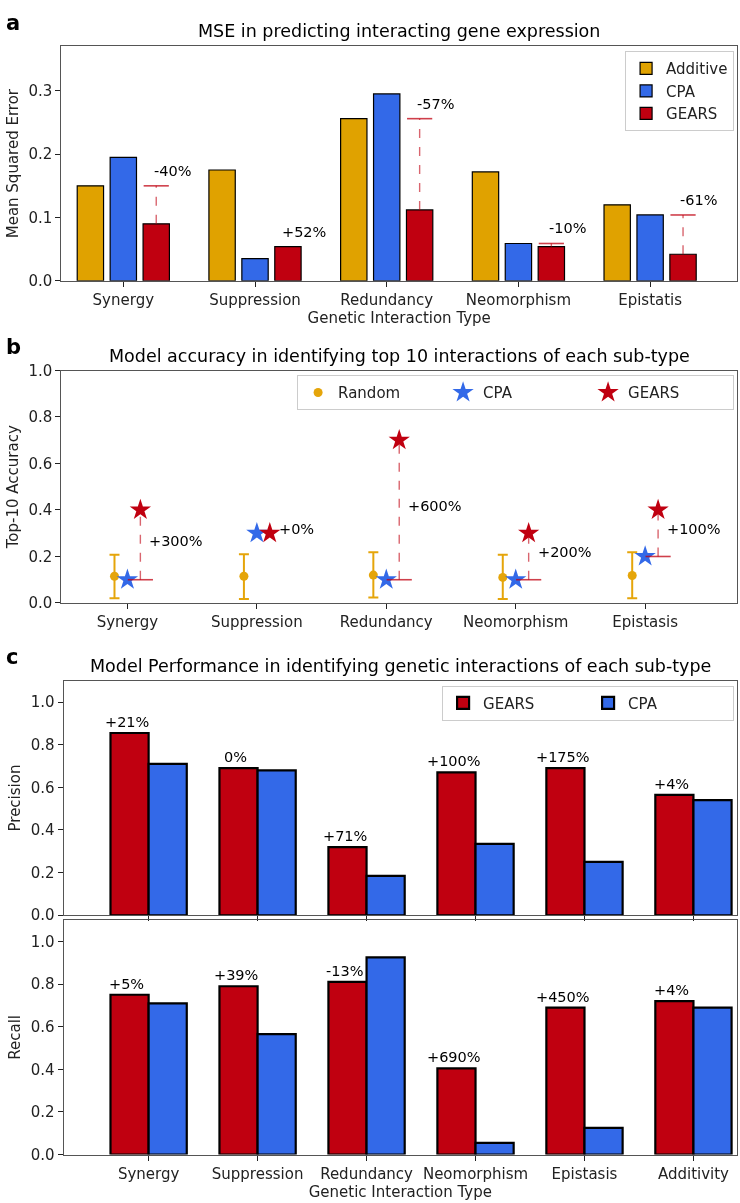 This screenshot has width=740, height=1203. What do you see at coordinates (399, 31) in the screenshot?
I see `chart-title: MSE in predicting interacting gene expression` at bounding box center [399, 31].